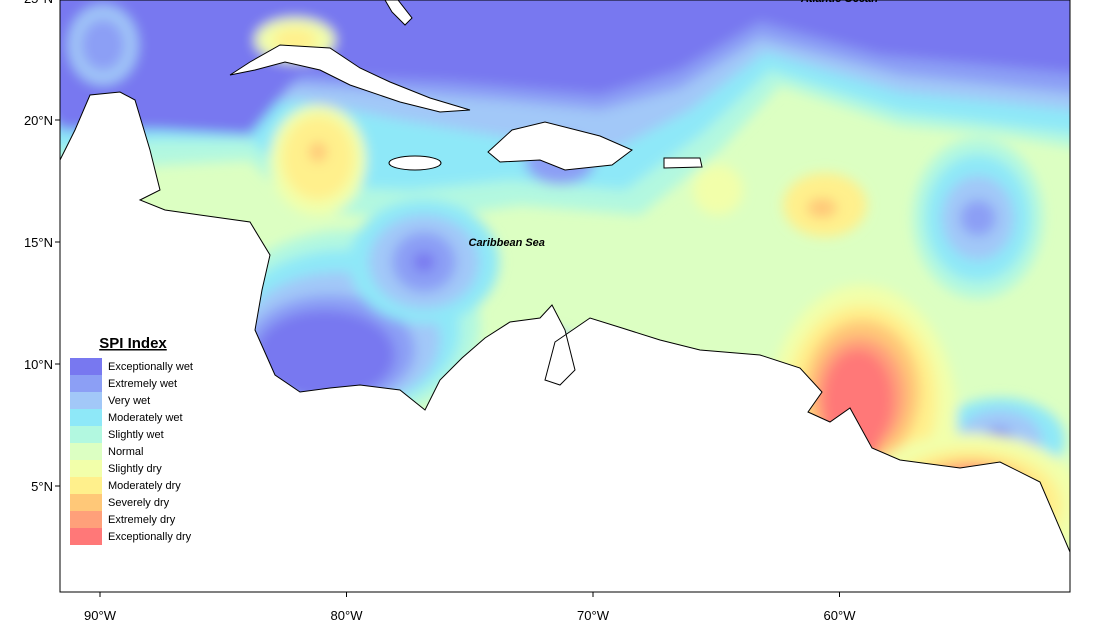 This screenshot has width=1100, height=630. Describe the element at coordinates (145, 418) in the screenshot. I see `legend-label: Moderately wet` at that location.